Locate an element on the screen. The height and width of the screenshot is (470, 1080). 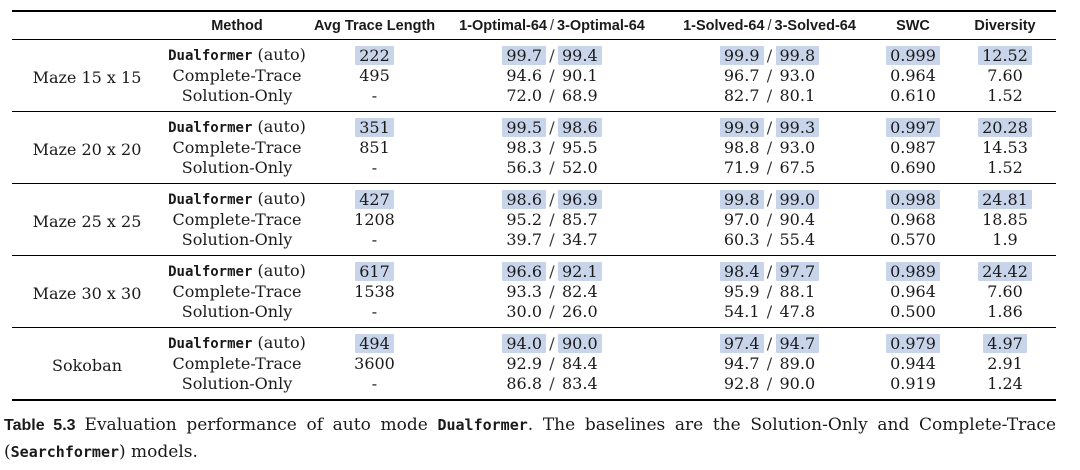
diversity-cell: 18.85 is located at coordinates (1005, 219).